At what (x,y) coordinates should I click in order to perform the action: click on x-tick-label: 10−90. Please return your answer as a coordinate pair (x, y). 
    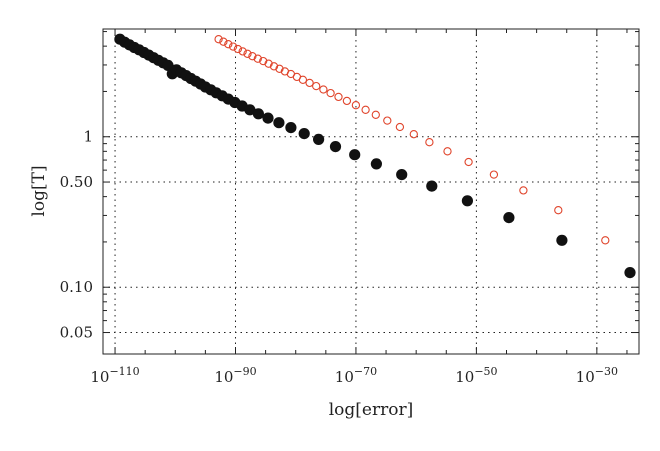
    Looking at the image, I should click on (235, 375).